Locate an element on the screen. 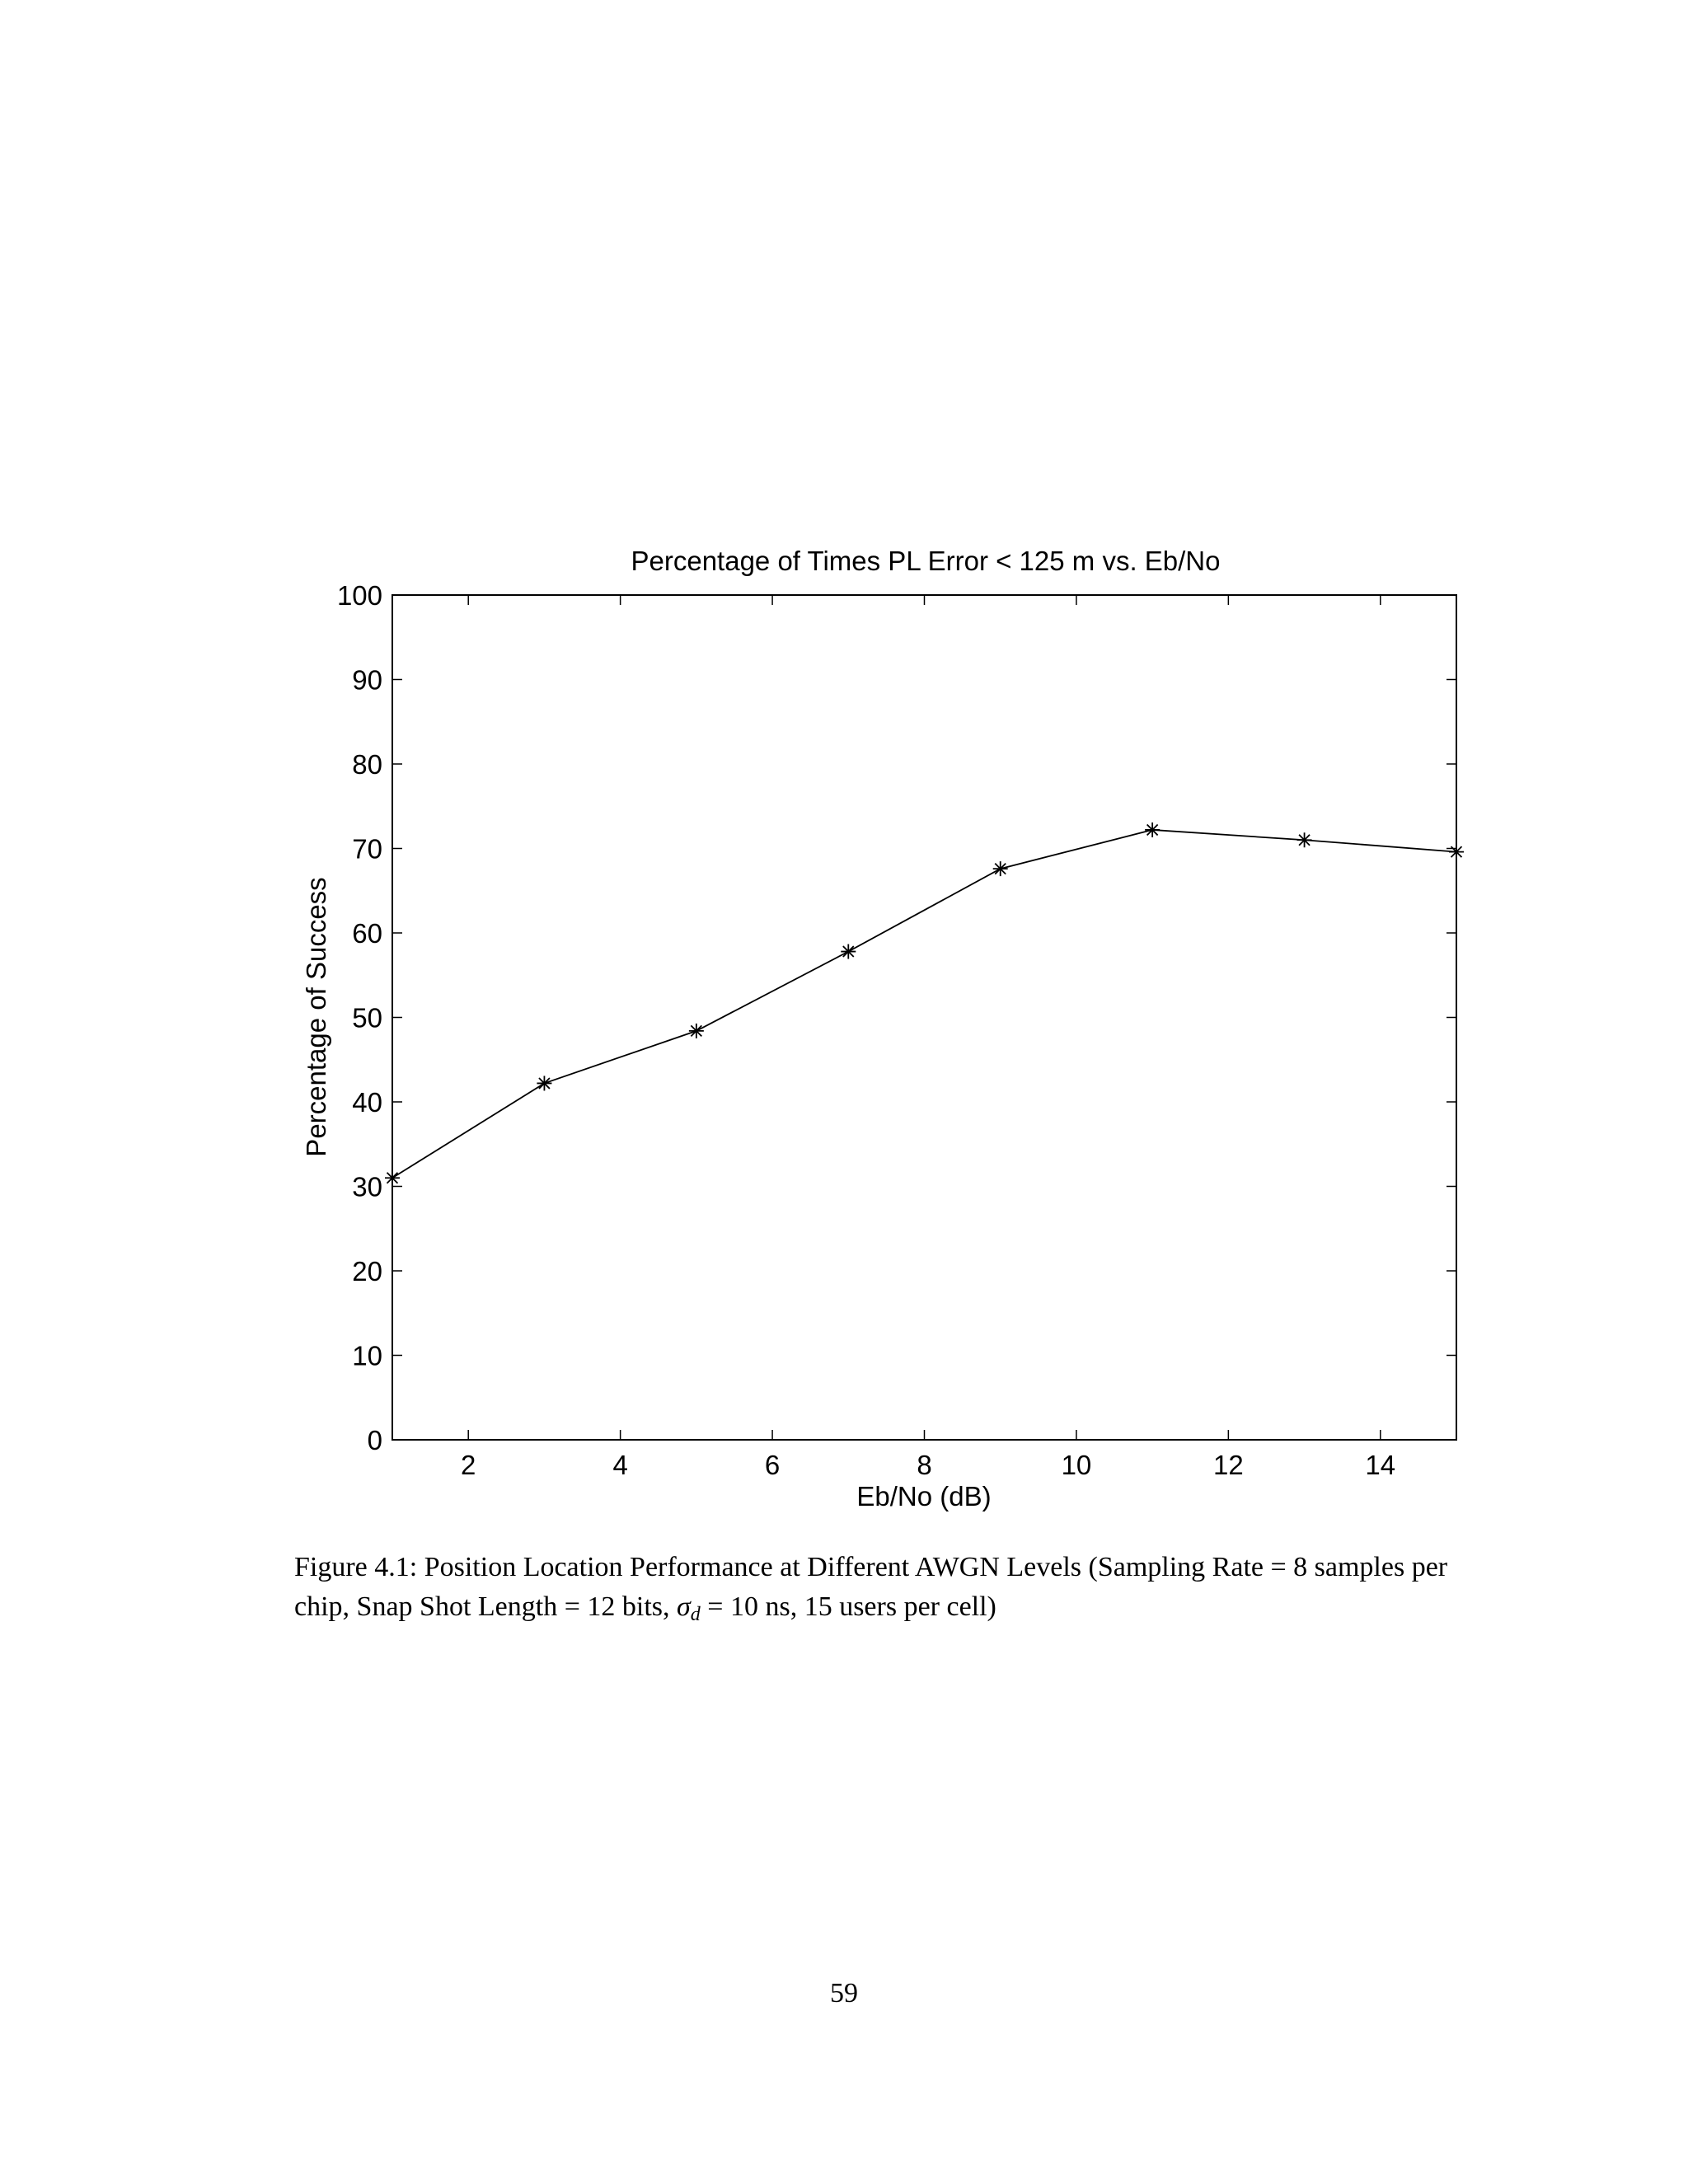 The width and height of the screenshot is (1688, 2184). x-tick-label: 4 is located at coordinates (619, 1465).